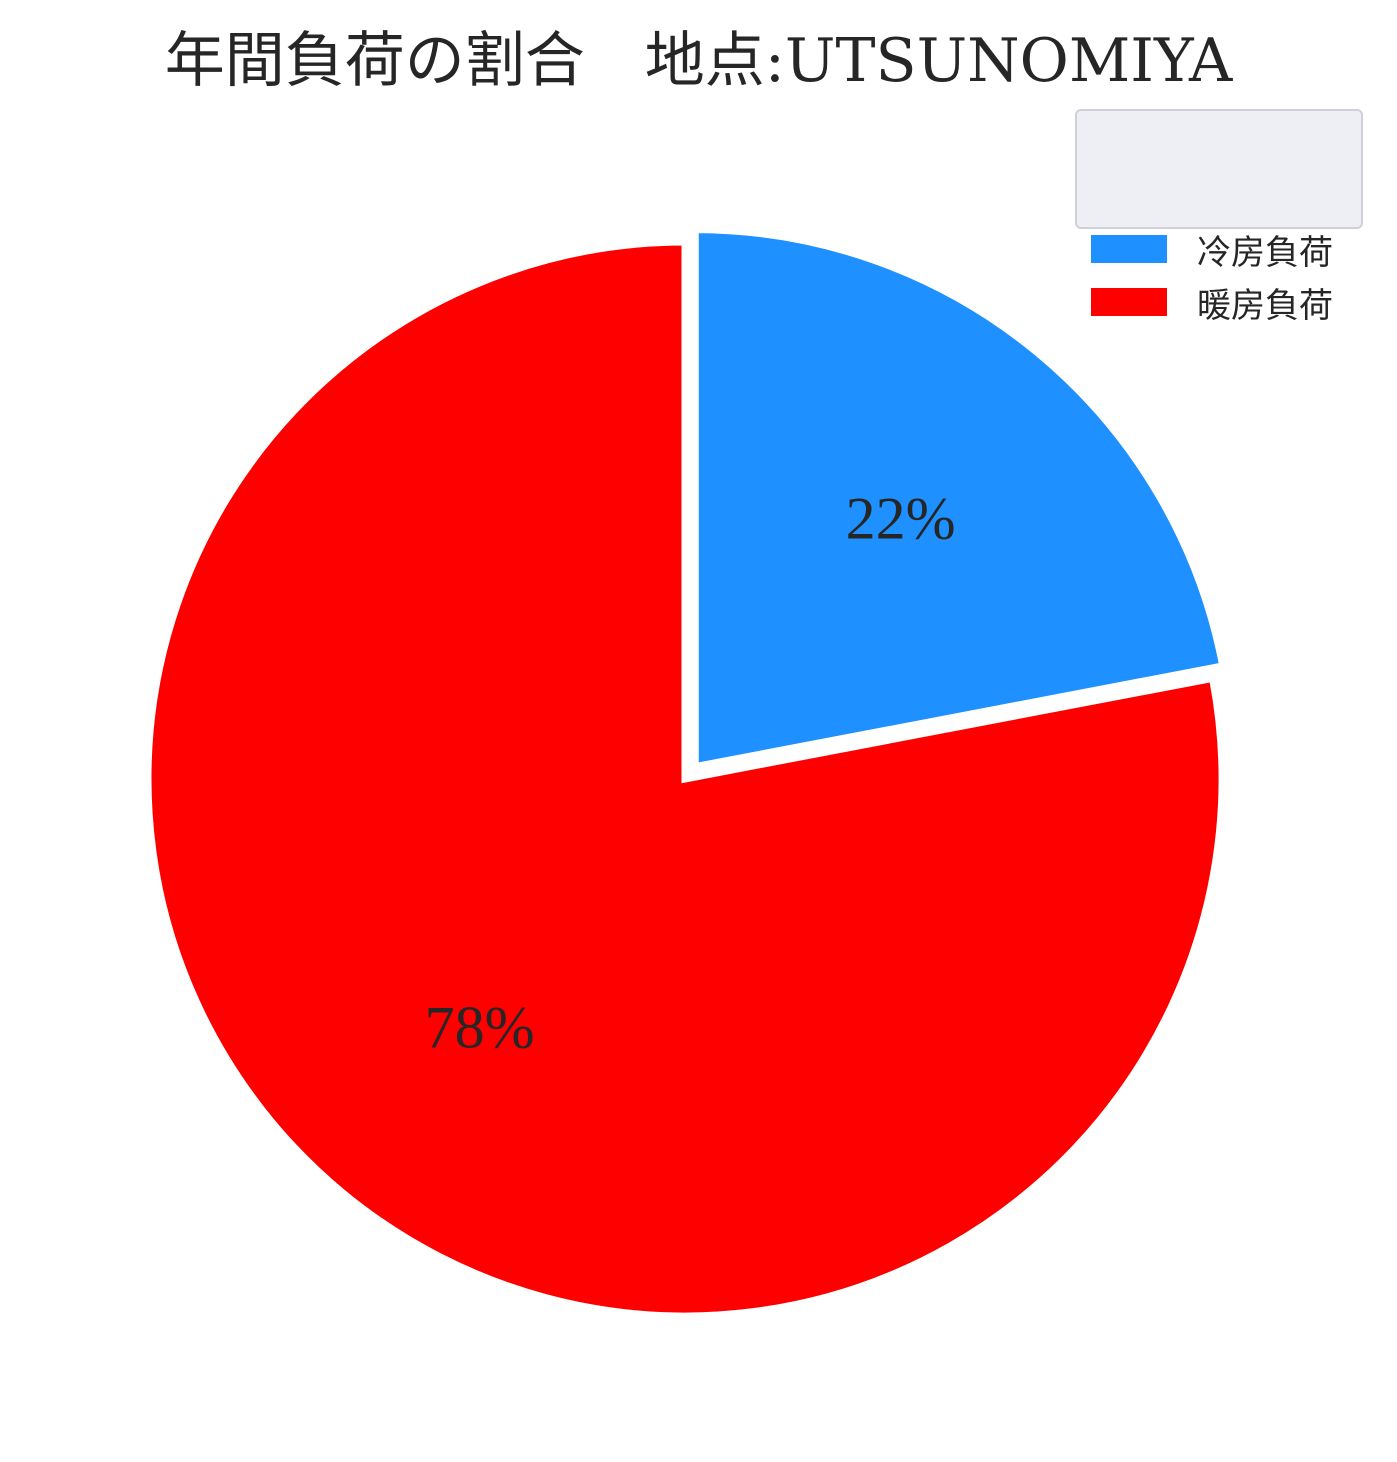  Describe the element at coordinates (901, 518) in the screenshot. I see `pie-label-cooling: 22%` at that location.